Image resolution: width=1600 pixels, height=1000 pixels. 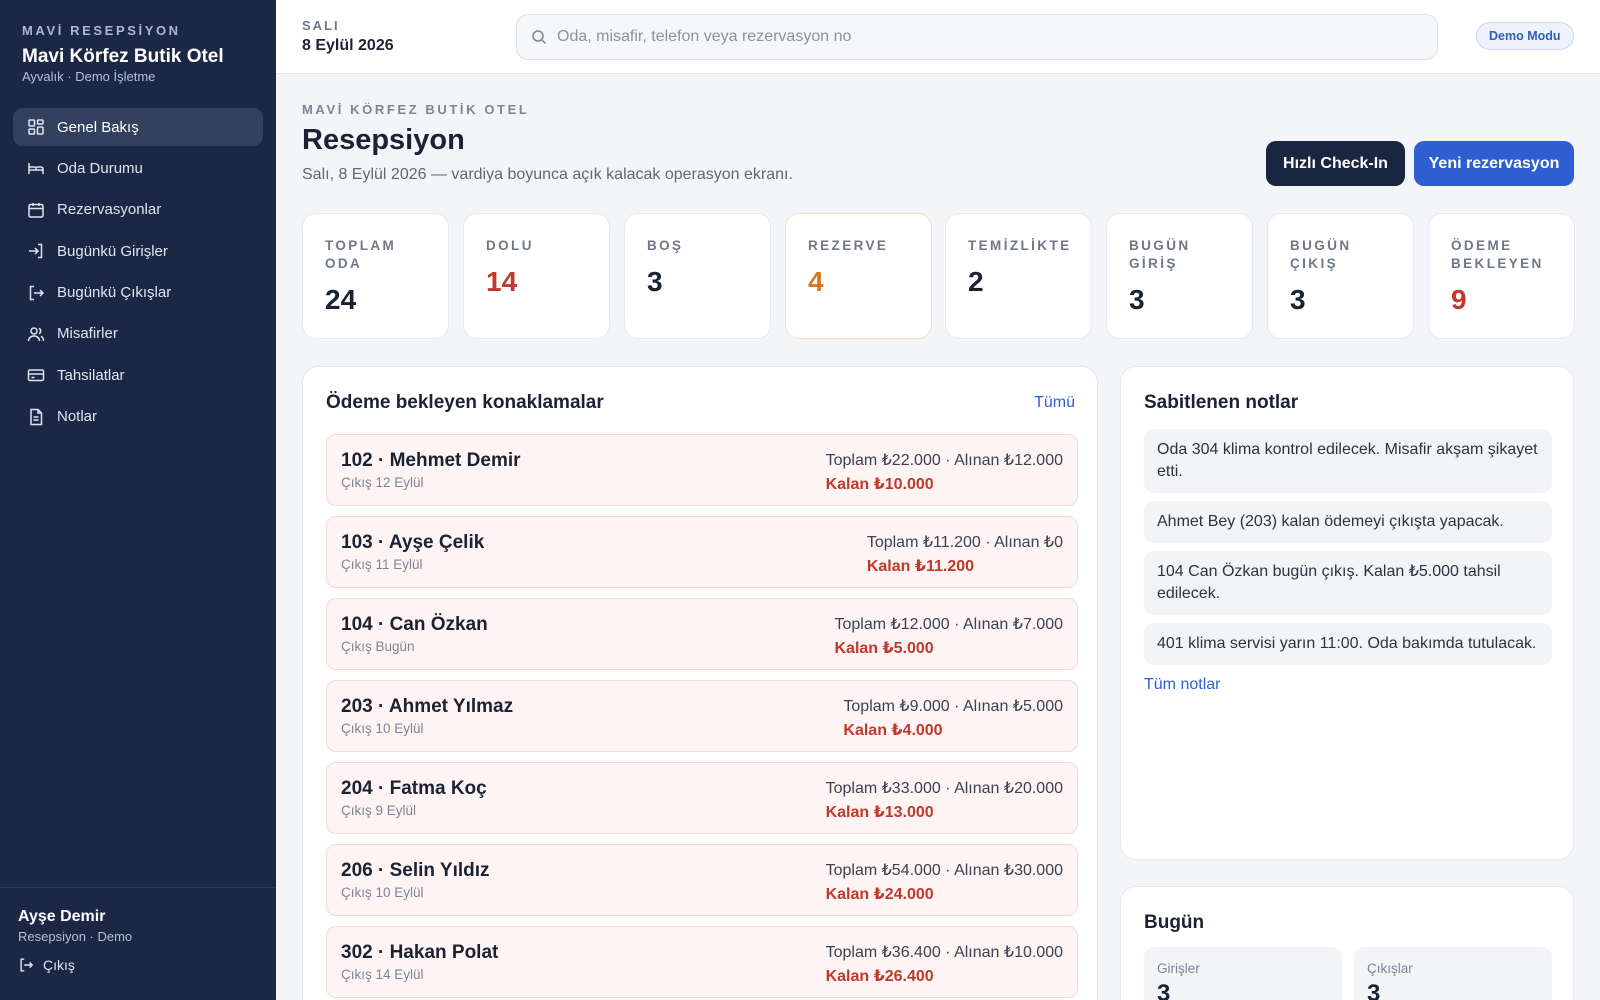 What do you see at coordinates (1453, 973) in the screenshot?
I see `today-checkouts: Çıkışlar 3` at bounding box center [1453, 973].